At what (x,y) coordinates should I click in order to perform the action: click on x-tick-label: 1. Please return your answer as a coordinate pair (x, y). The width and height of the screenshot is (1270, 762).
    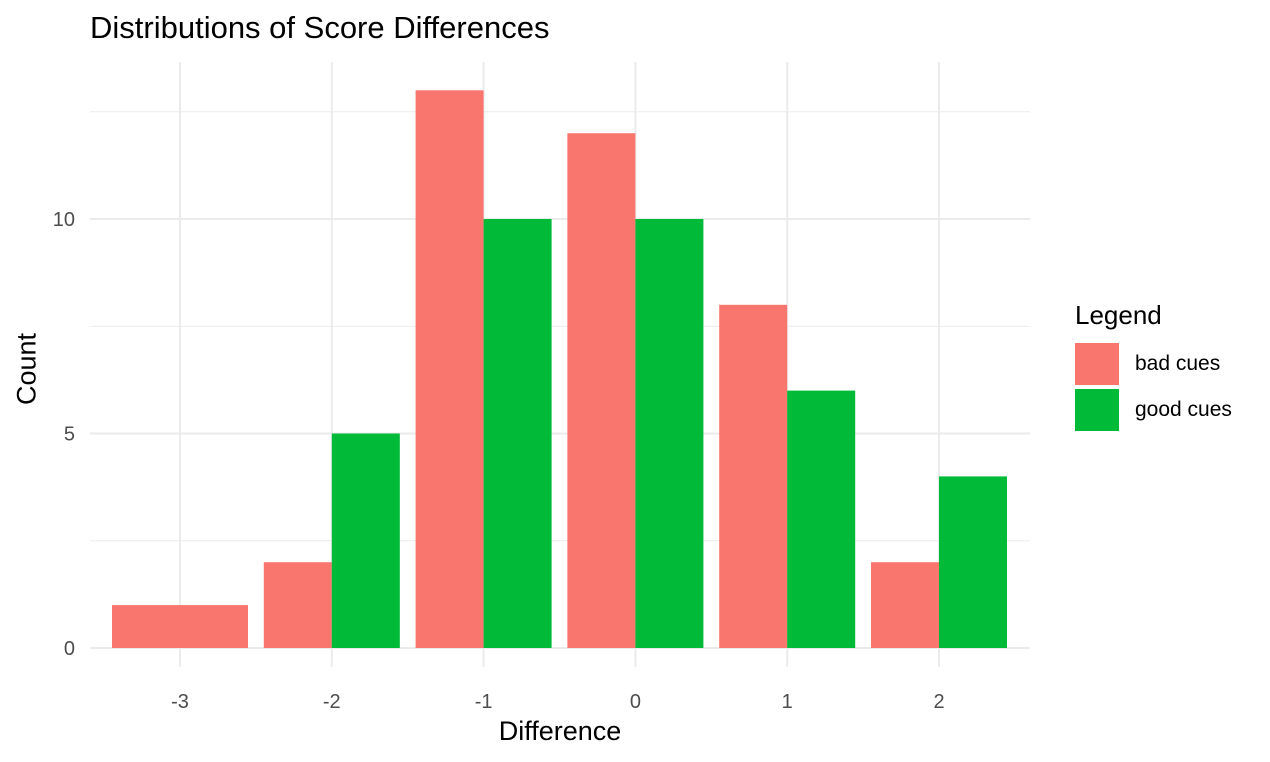
    Looking at the image, I should click on (787, 702).